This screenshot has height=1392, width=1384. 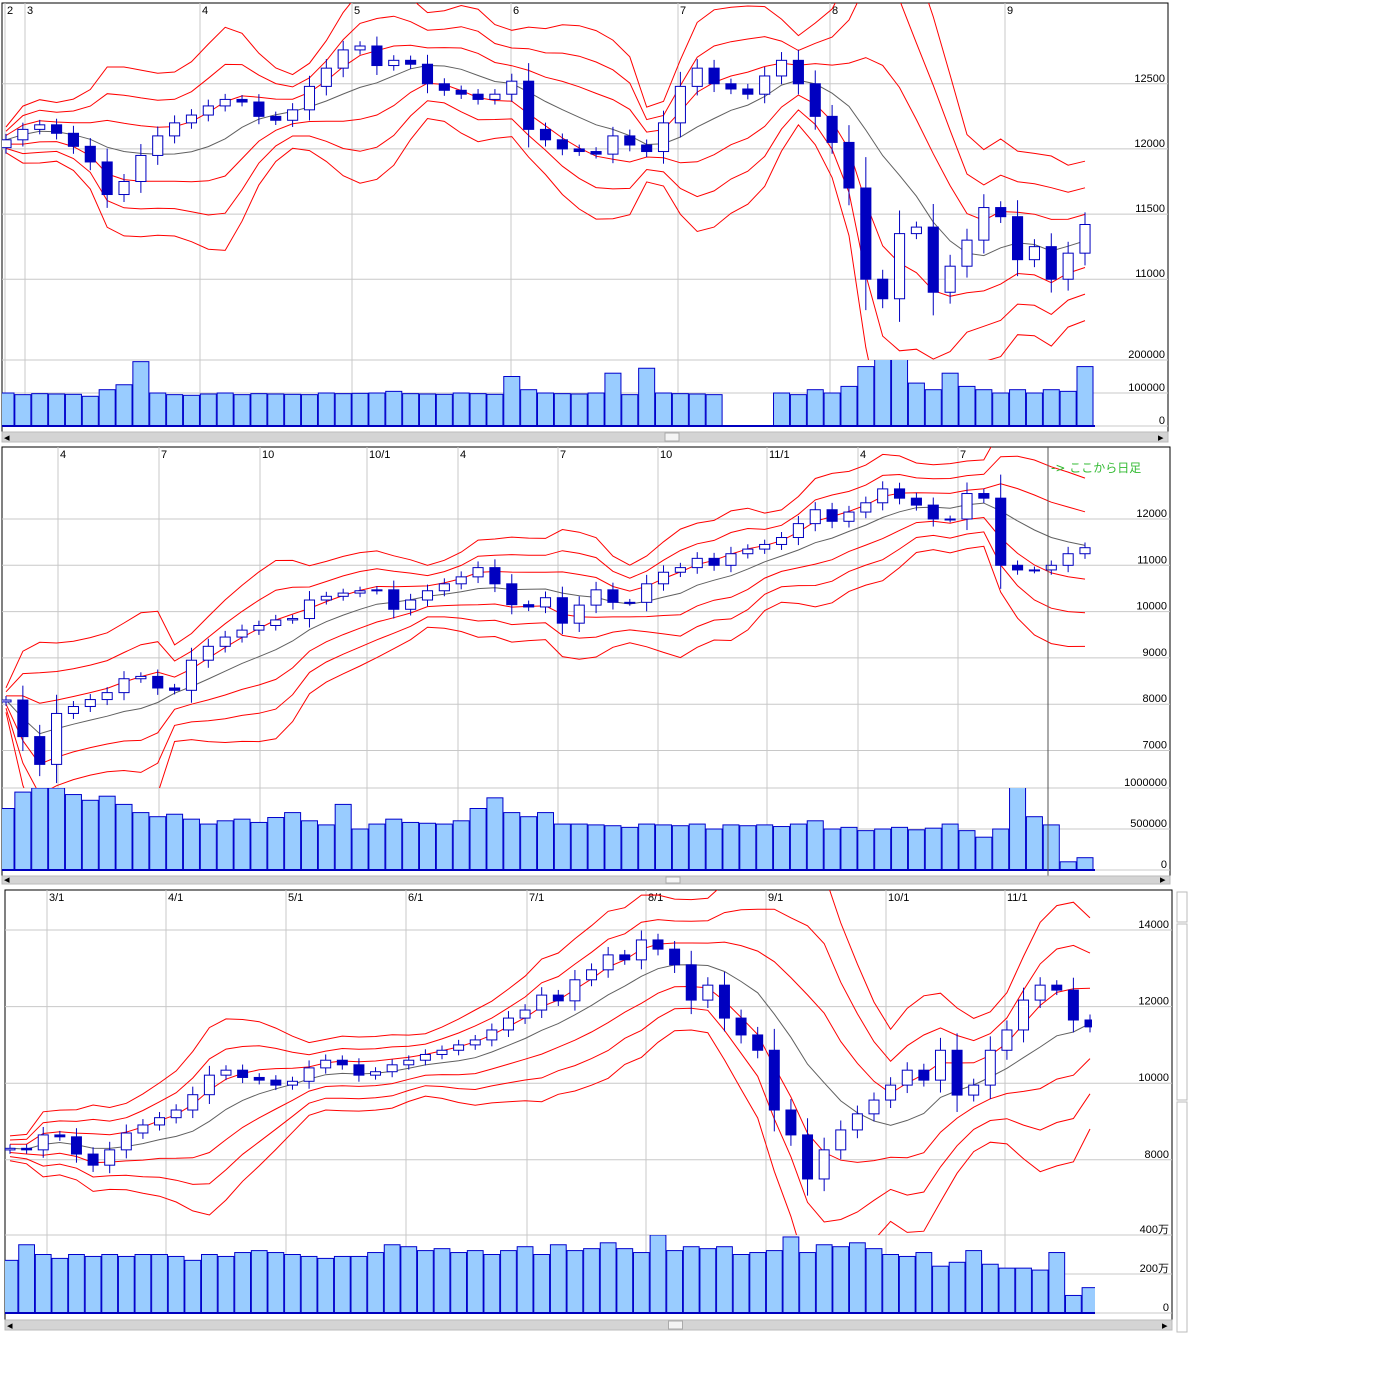 What do you see at coordinates (779, 455) in the screenshot?
I see `x-tick-label: 11/1` at bounding box center [779, 455].